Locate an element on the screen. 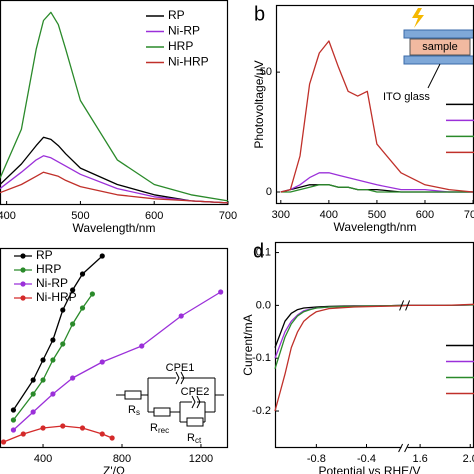 The width and height of the screenshot is (474, 474). light-icon is located at coordinates (418, 18).